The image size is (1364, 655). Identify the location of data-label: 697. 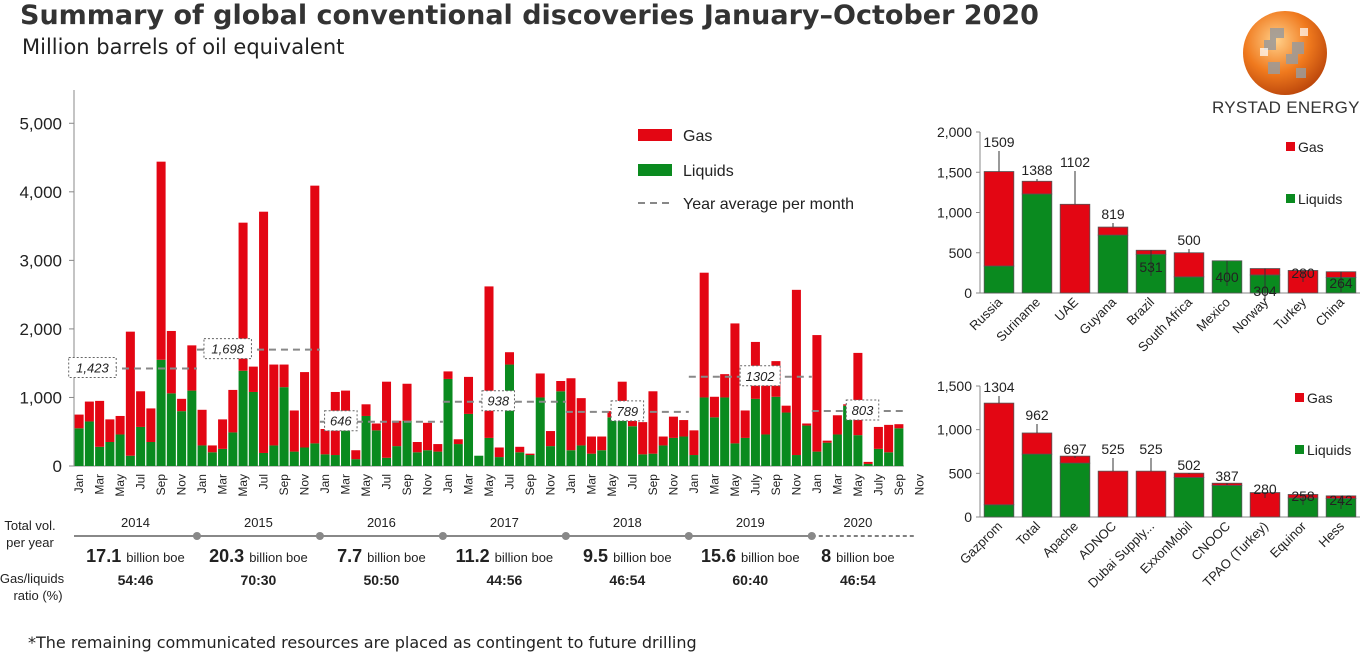
(1075, 449).